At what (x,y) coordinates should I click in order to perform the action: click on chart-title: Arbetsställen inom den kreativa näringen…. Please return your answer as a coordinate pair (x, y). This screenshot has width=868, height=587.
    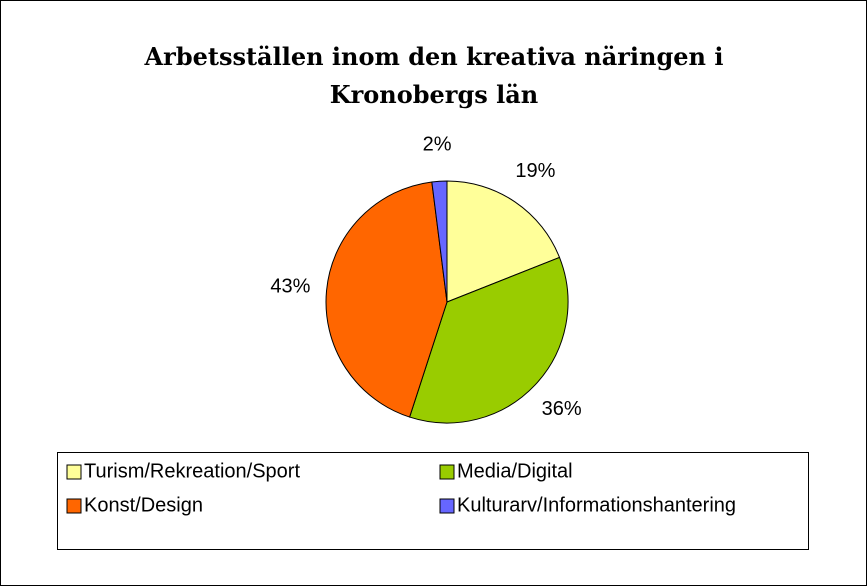
    Looking at the image, I should click on (434, 75).